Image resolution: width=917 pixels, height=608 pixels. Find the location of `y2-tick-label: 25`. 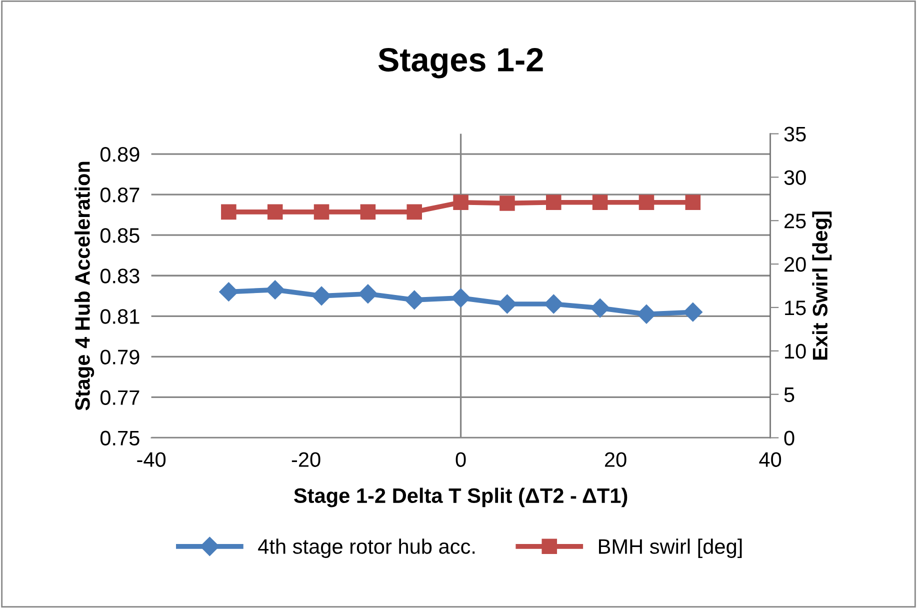

y2-tick-label: 25 is located at coordinates (795, 221).